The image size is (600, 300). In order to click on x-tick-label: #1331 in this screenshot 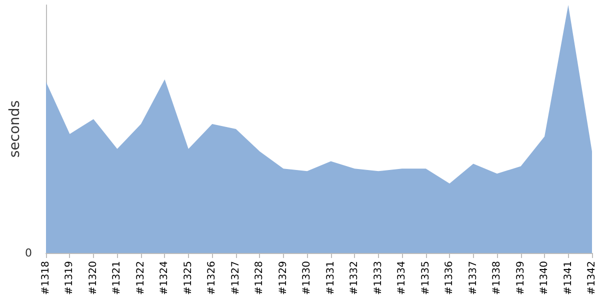, I will do `click(330, 278)`.